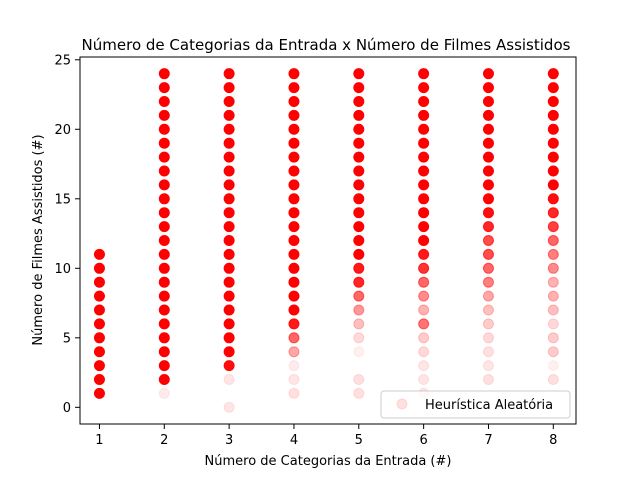  I want to click on y-axis-ticks: 0 5 10 15 20 25, so click(67, 234).